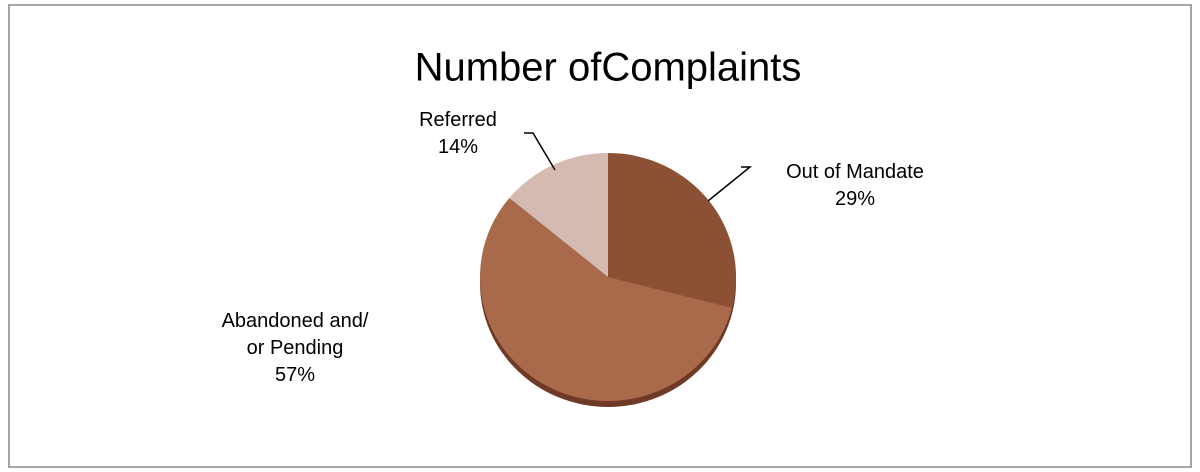  What do you see at coordinates (608, 68) in the screenshot?
I see `chart-title: Number ofComplaints` at bounding box center [608, 68].